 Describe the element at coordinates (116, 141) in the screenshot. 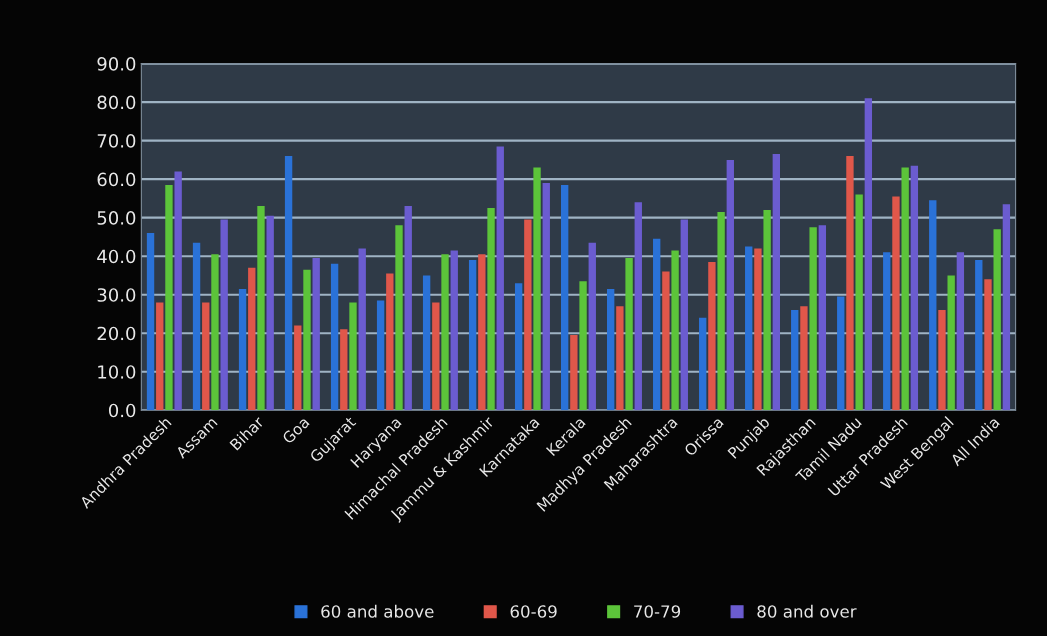

I see `y-tick-label: 70.0` at that location.